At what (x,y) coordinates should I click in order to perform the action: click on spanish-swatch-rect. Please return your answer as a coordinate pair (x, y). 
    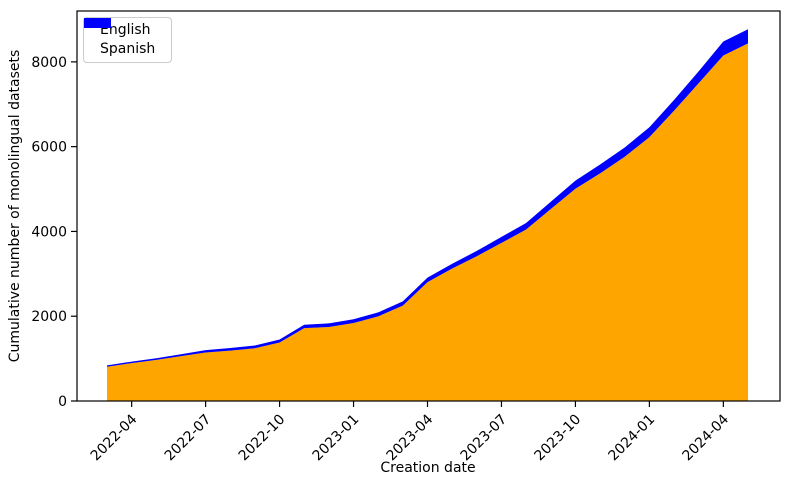
    Looking at the image, I should click on (97, 23).